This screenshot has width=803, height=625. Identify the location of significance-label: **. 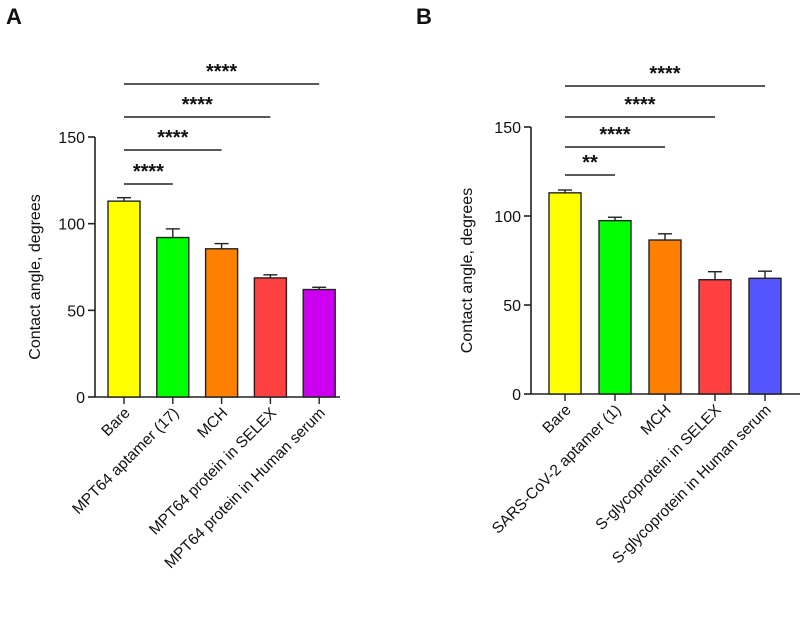
(590, 163).